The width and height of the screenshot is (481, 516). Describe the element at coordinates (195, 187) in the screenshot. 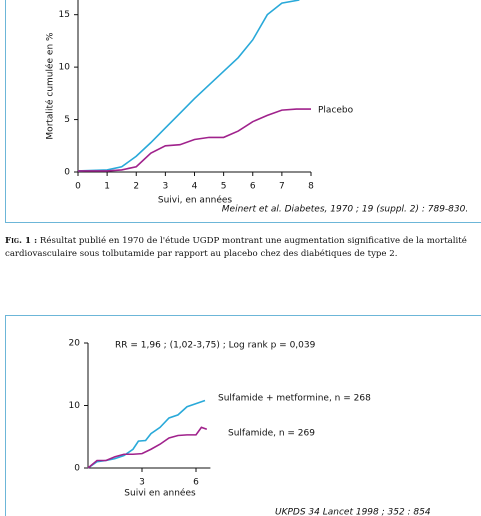

I see `x-tick-label: 4` at that location.